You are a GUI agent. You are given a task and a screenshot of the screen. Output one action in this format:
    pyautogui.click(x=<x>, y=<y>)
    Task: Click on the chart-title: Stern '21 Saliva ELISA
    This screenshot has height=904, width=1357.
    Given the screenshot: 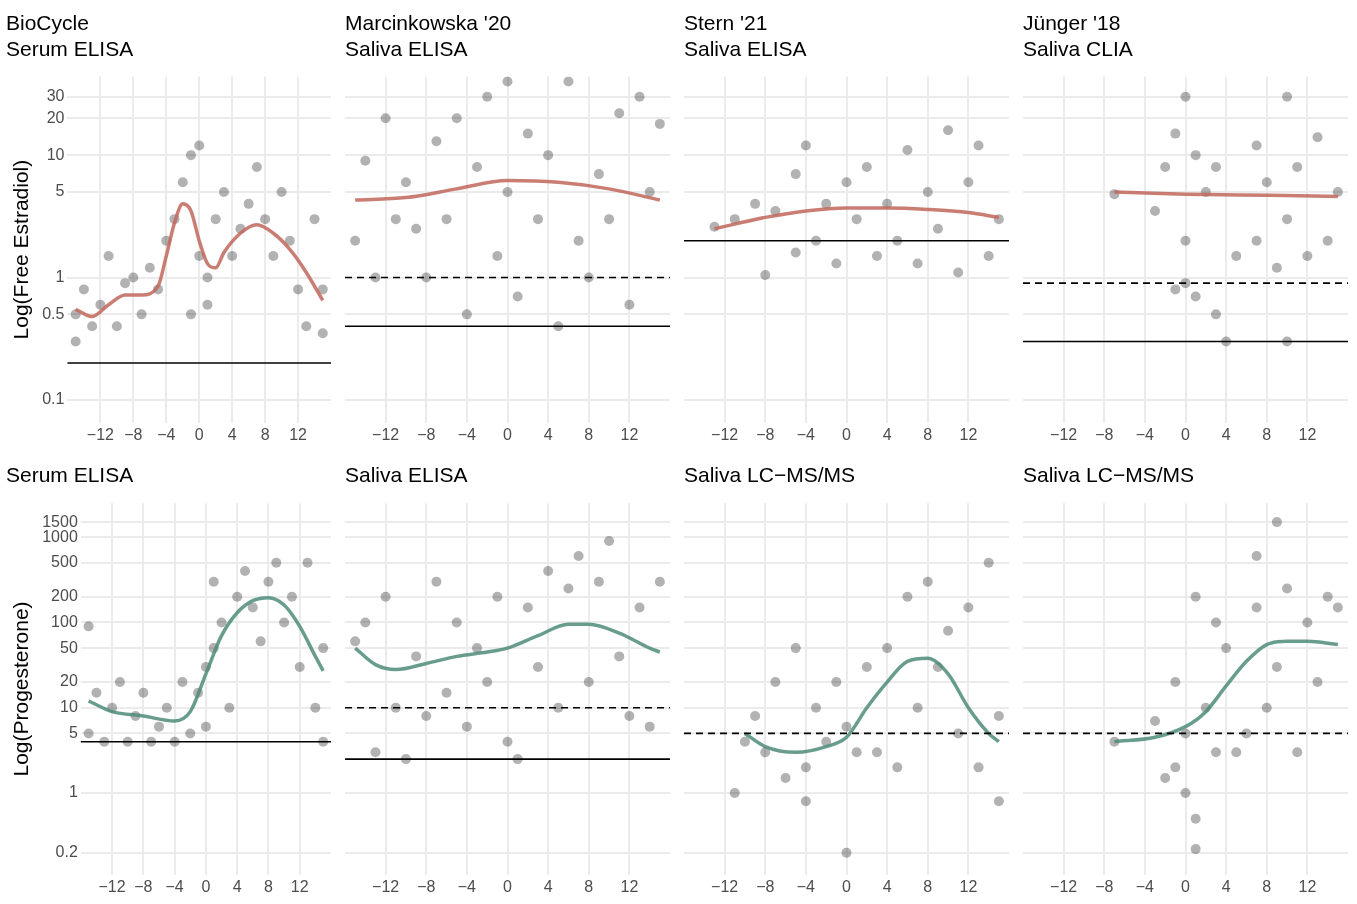 What is the action you would take?
    pyautogui.click(x=745, y=35)
    